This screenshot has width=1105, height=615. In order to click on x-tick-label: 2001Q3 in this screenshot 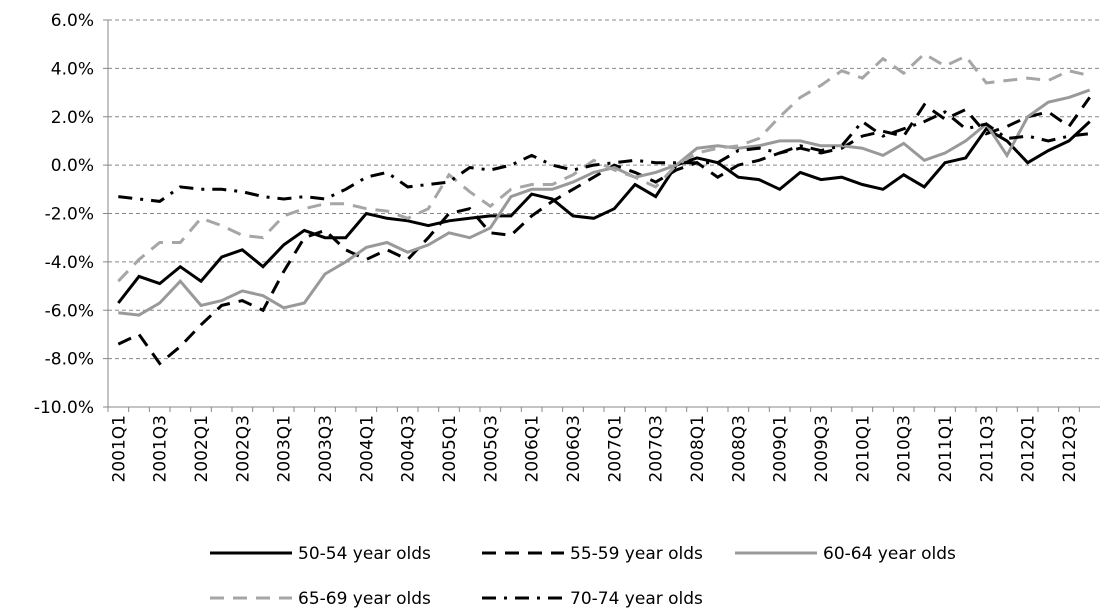, I will do `click(161, 448)`.